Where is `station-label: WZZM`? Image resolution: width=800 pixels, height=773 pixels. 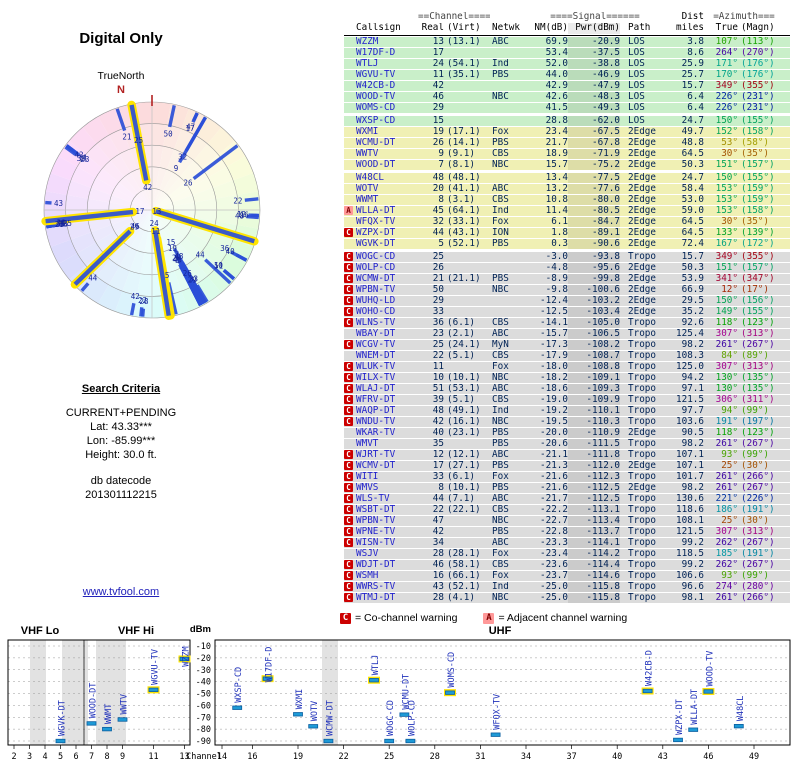
station-label: WZZM is located at coordinates (187, 656).